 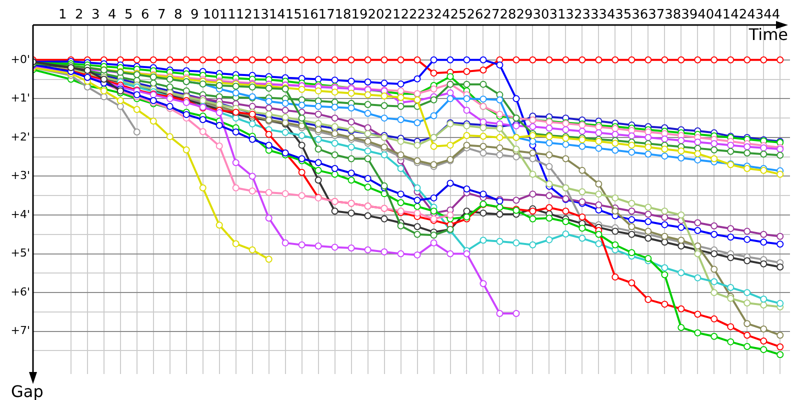 I want to click on x-tick-label: 7, so click(x=162, y=15).